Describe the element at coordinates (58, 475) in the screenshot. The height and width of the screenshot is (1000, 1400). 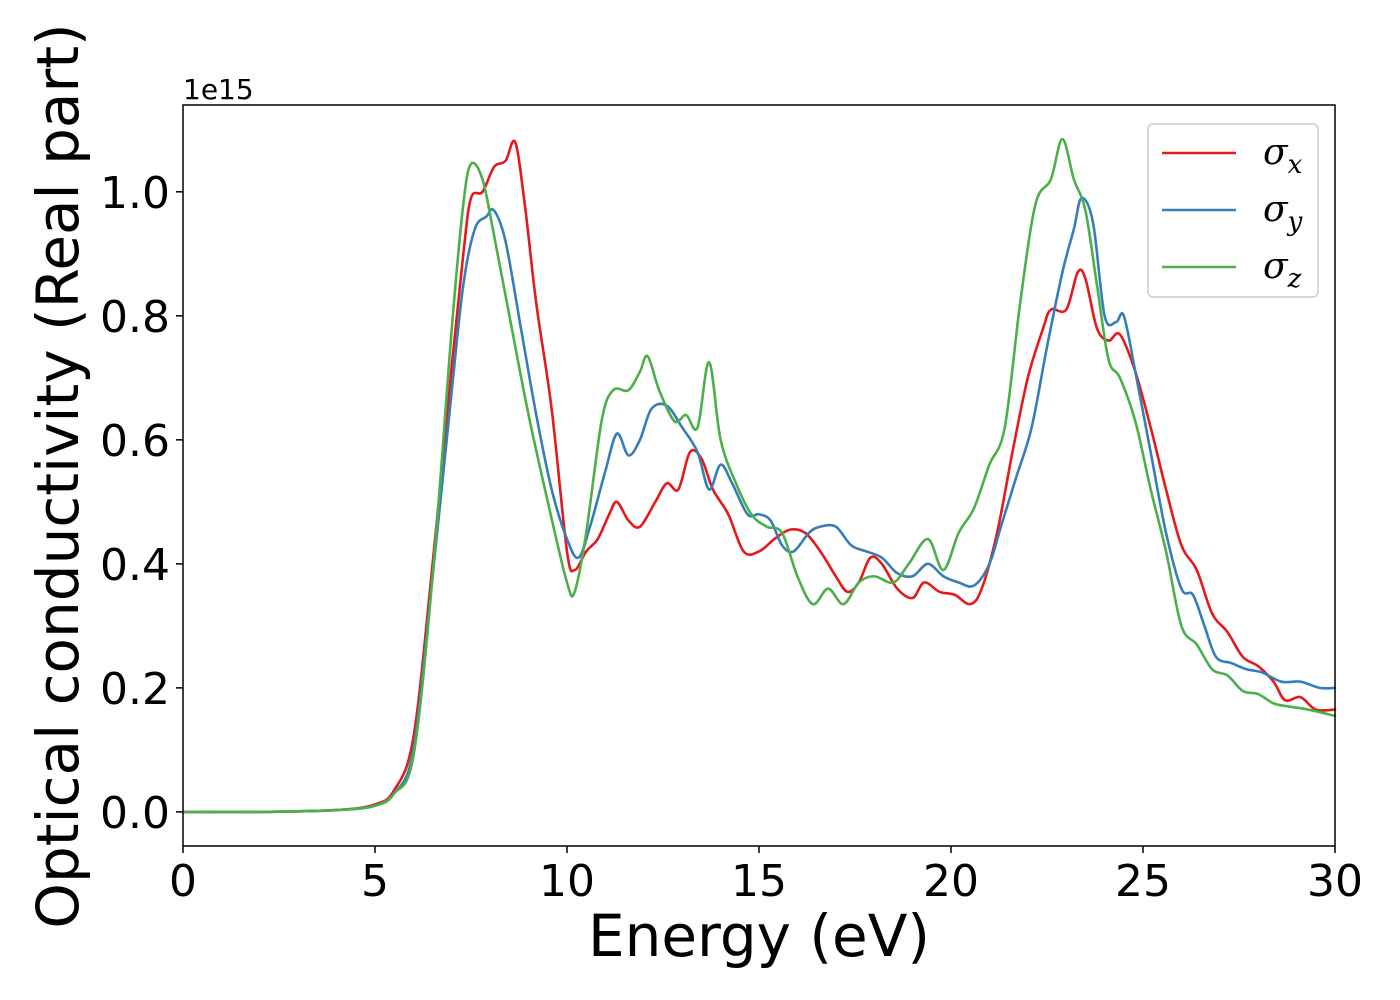
I see `y-axis-label: Optical conductivity (Real part)` at that location.